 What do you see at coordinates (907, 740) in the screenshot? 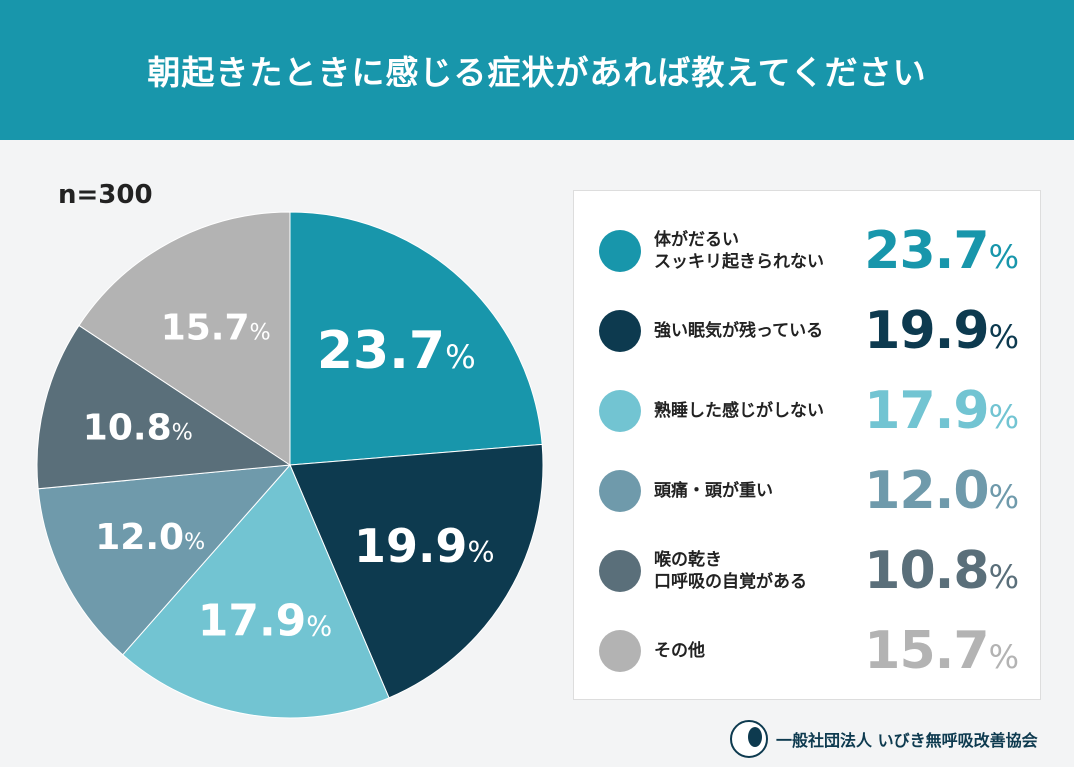
I see `organization-name: 一般社団法人 いびき無呼吸改善協会` at bounding box center [907, 740].